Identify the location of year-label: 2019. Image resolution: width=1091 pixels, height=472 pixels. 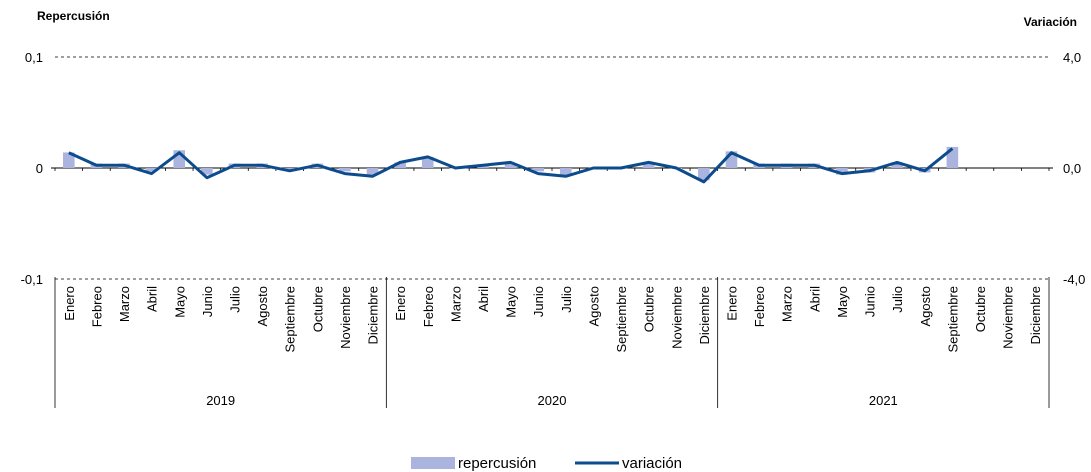
(220, 400).